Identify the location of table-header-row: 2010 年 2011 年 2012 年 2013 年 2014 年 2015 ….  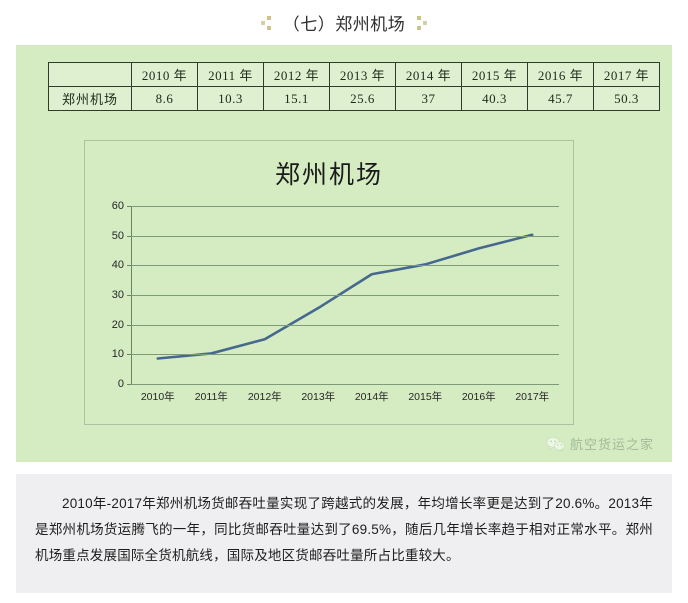
(354, 74).